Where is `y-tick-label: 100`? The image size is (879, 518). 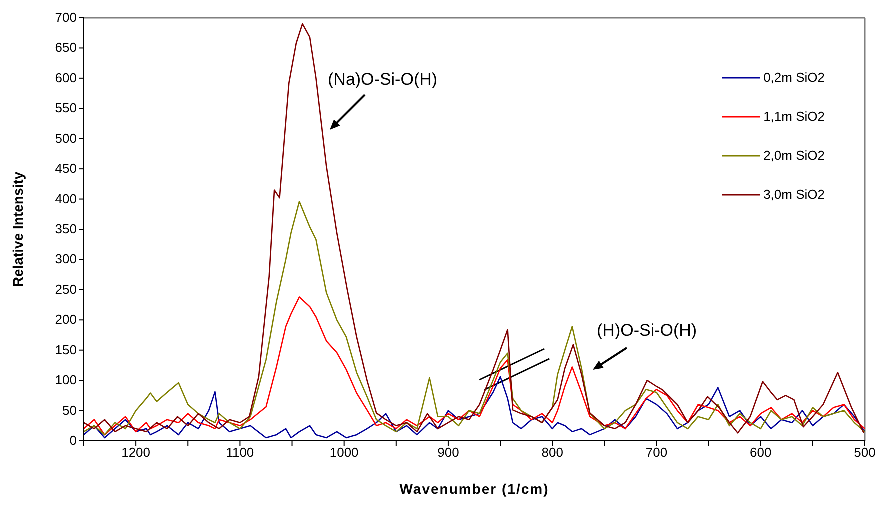 y-tick-label: 100 is located at coordinates (66, 380).